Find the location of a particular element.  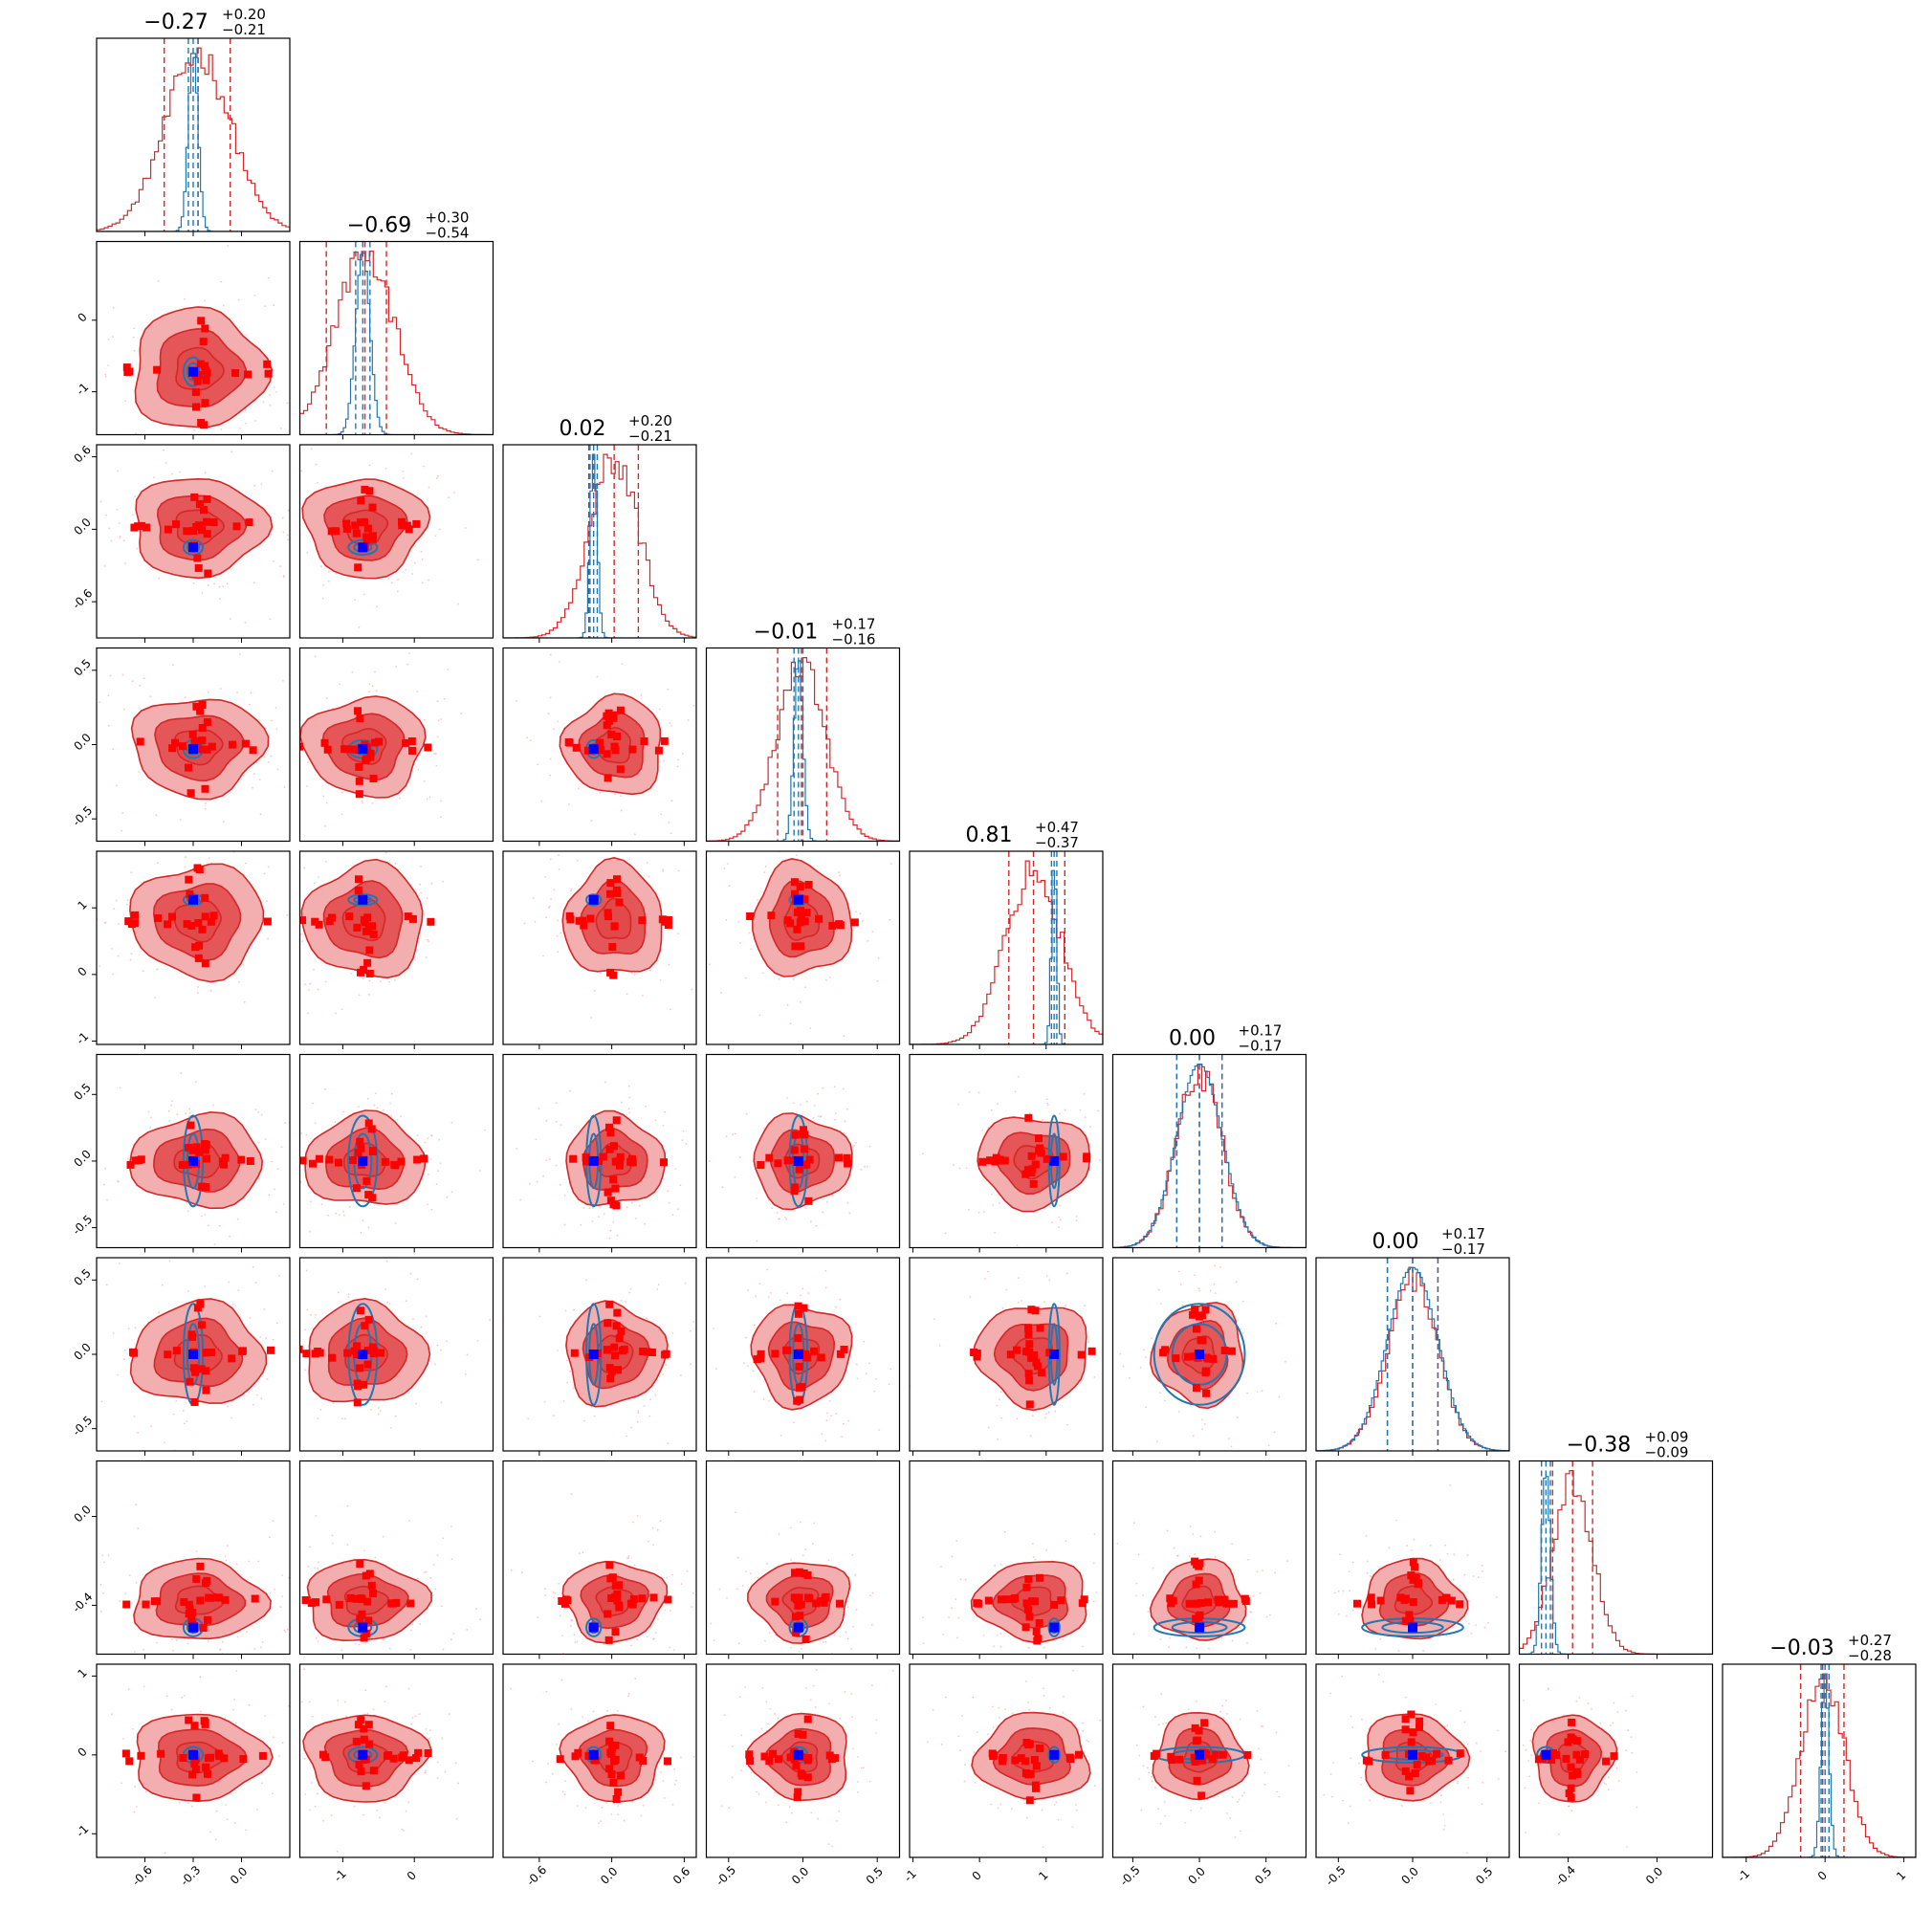

x-tick-label-4-2: 1 is located at coordinates (1043, 1876).